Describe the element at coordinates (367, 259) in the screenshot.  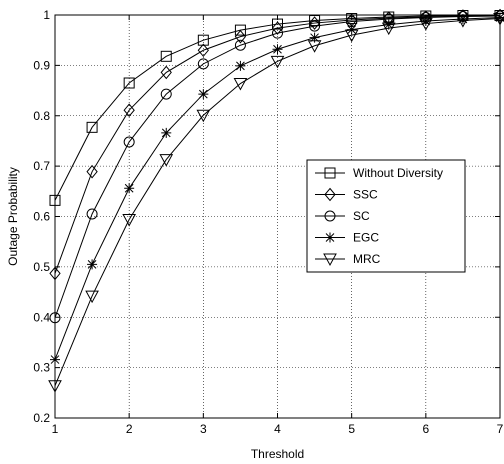
I see `legend-label: MRC` at that location.